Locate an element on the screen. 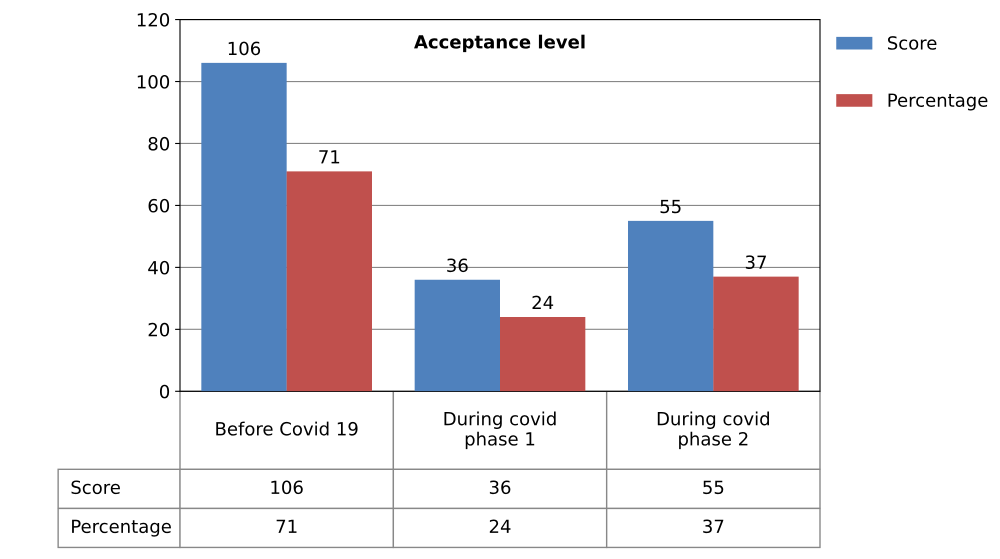 Image resolution: width=1000 pixels, height=559 pixels. y-tick-label: 80 is located at coordinates (159, 143).